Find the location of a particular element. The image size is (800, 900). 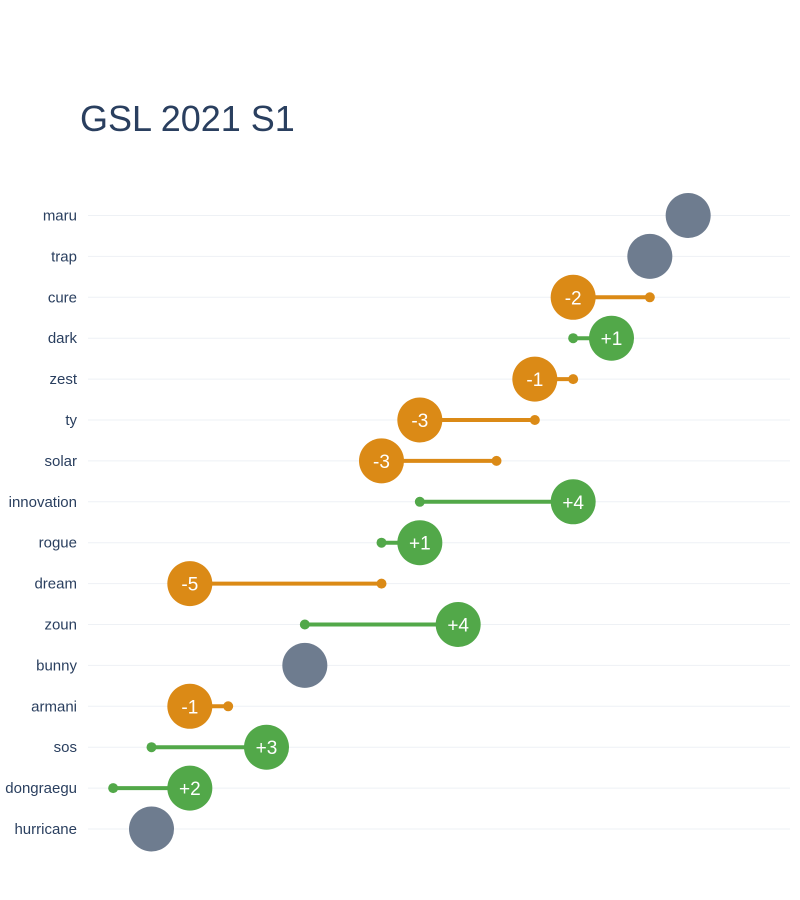

current-marker-bunny is located at coordinates (305, 665).